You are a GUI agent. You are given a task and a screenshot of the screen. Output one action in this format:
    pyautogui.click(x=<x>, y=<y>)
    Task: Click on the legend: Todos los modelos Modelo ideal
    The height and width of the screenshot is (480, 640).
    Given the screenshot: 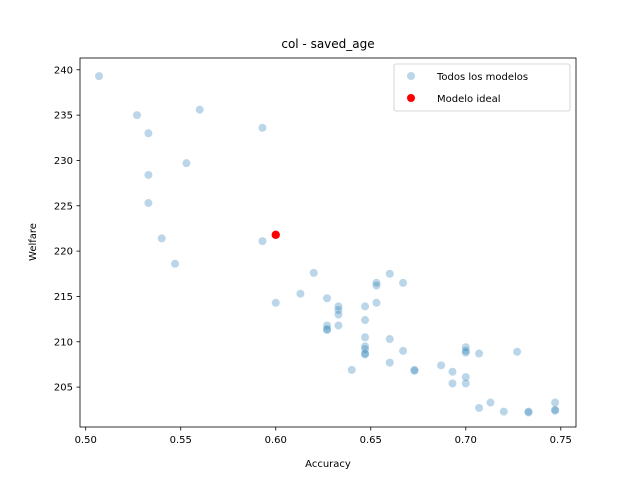 What is the action you would take?
    pyautogui.click(x=482, y=87)
    